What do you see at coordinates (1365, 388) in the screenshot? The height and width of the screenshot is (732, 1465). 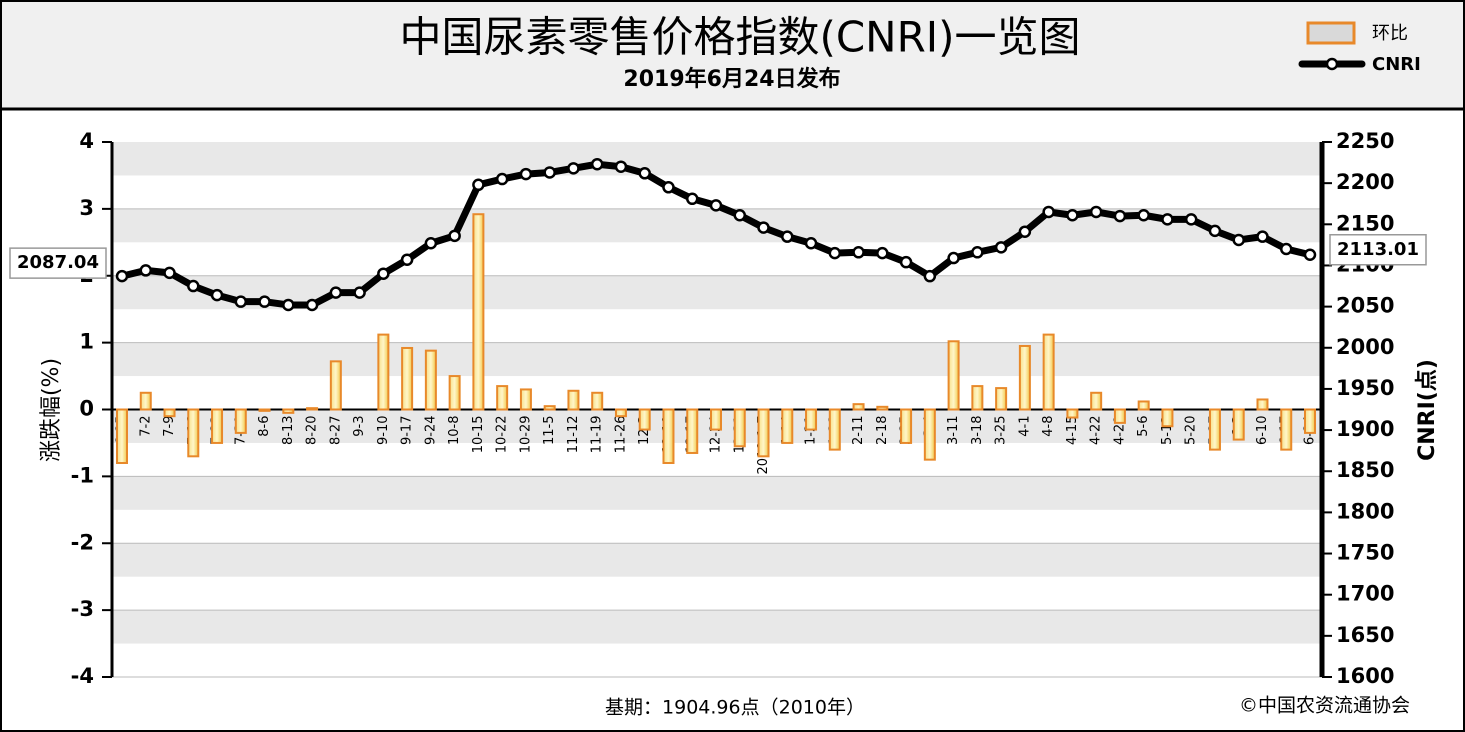 I see `y2-tick-label: 1950` at bounding box center [1365, 388].